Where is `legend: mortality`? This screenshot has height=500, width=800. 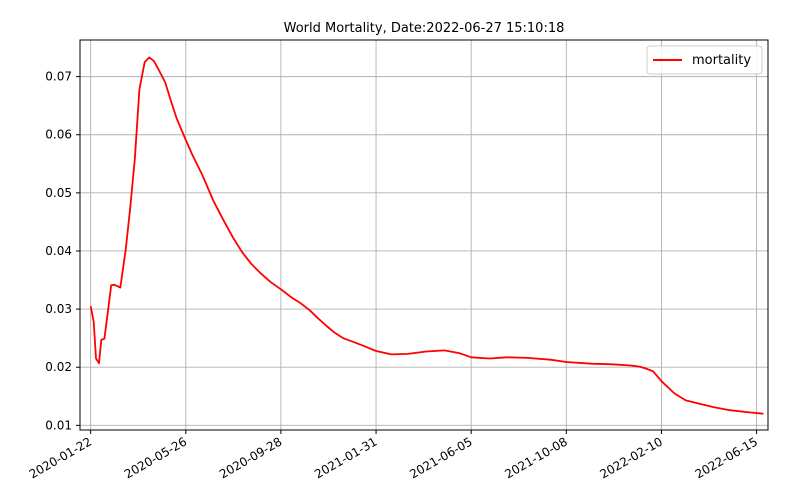
legend: mortality is located at coordinates (704, 60).